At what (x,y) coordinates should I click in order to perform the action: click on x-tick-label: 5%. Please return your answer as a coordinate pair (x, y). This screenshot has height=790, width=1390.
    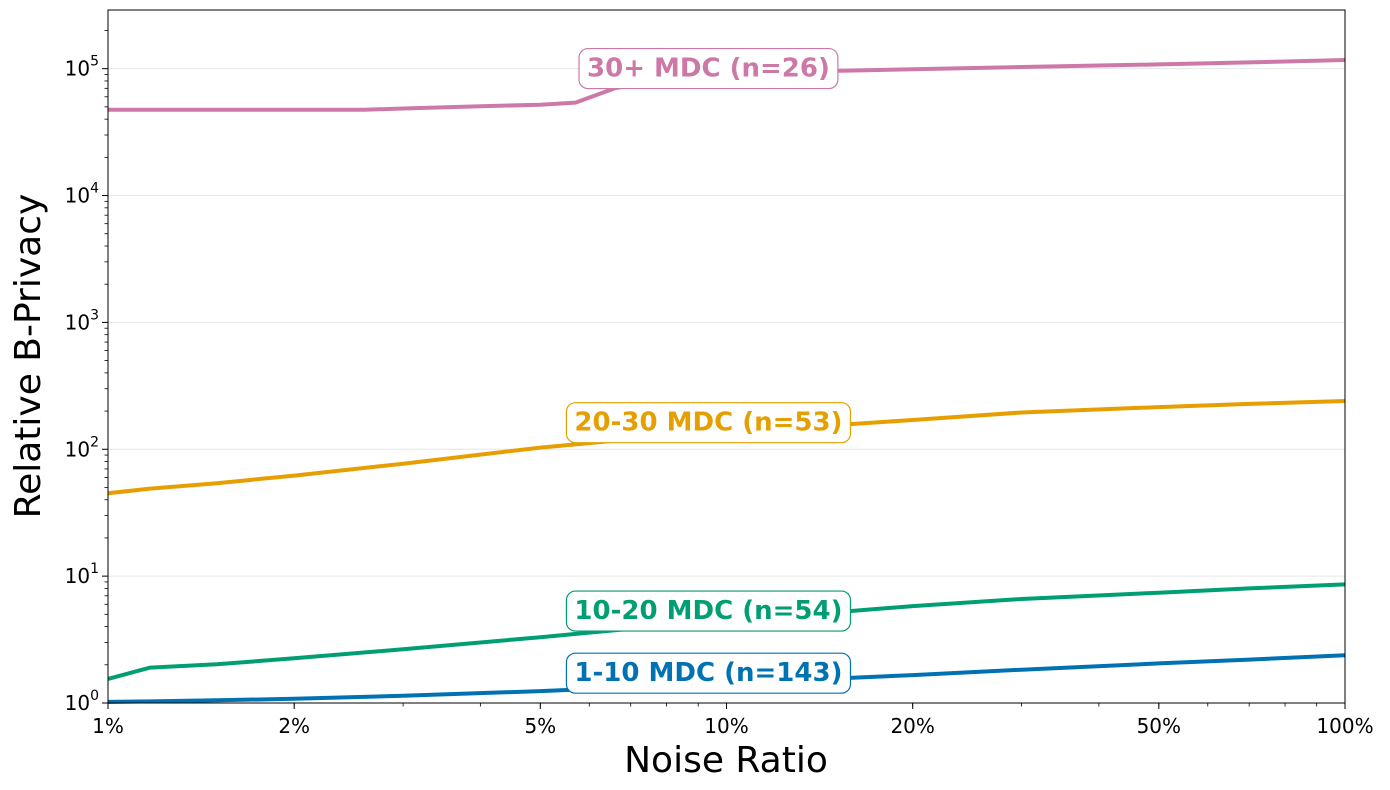
    Looking at the image, I should click on (540, 726).